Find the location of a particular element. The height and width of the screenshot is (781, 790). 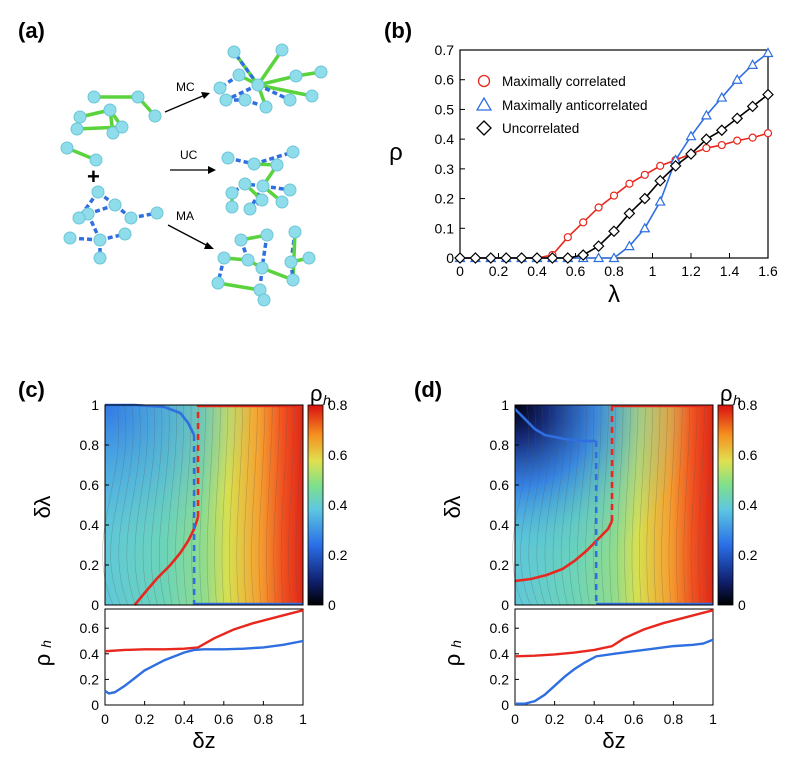

y-tick-label: 0.3 is located at coordinates (445, 169).